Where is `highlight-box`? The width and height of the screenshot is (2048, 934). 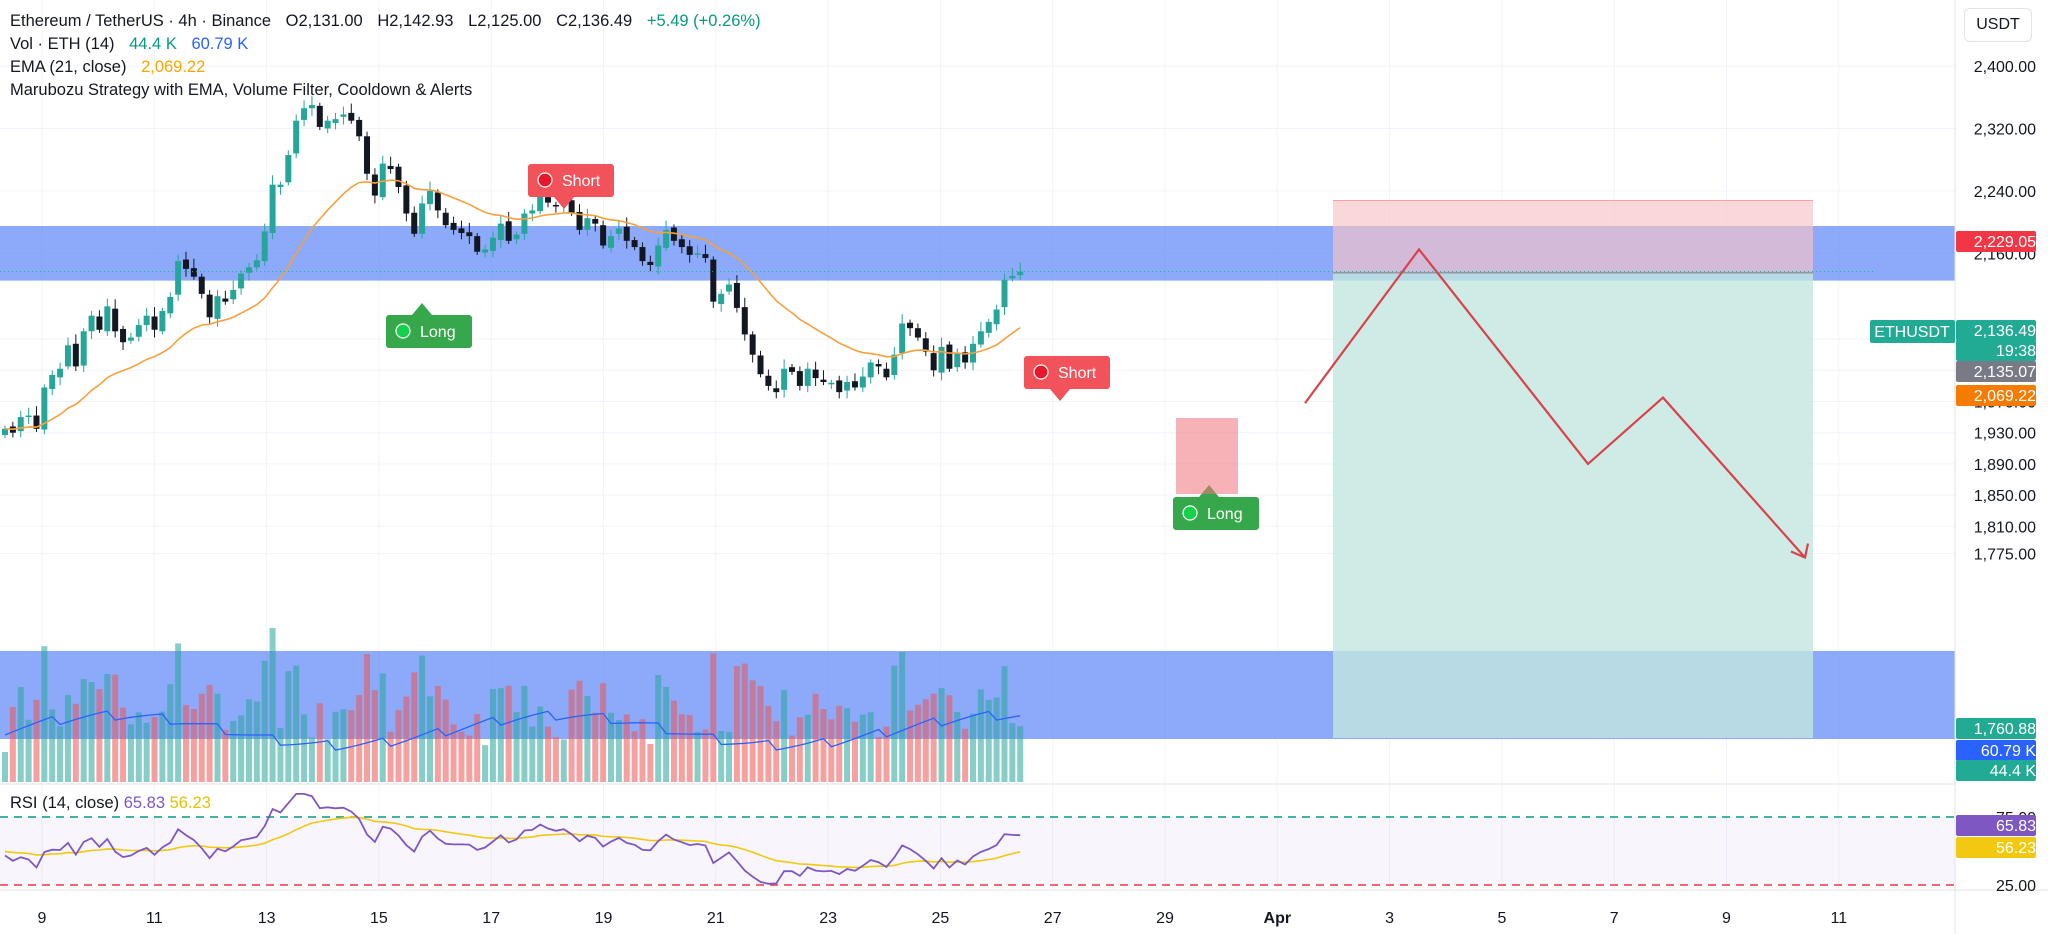 highlight-box is located at coordinates (1207, 456).